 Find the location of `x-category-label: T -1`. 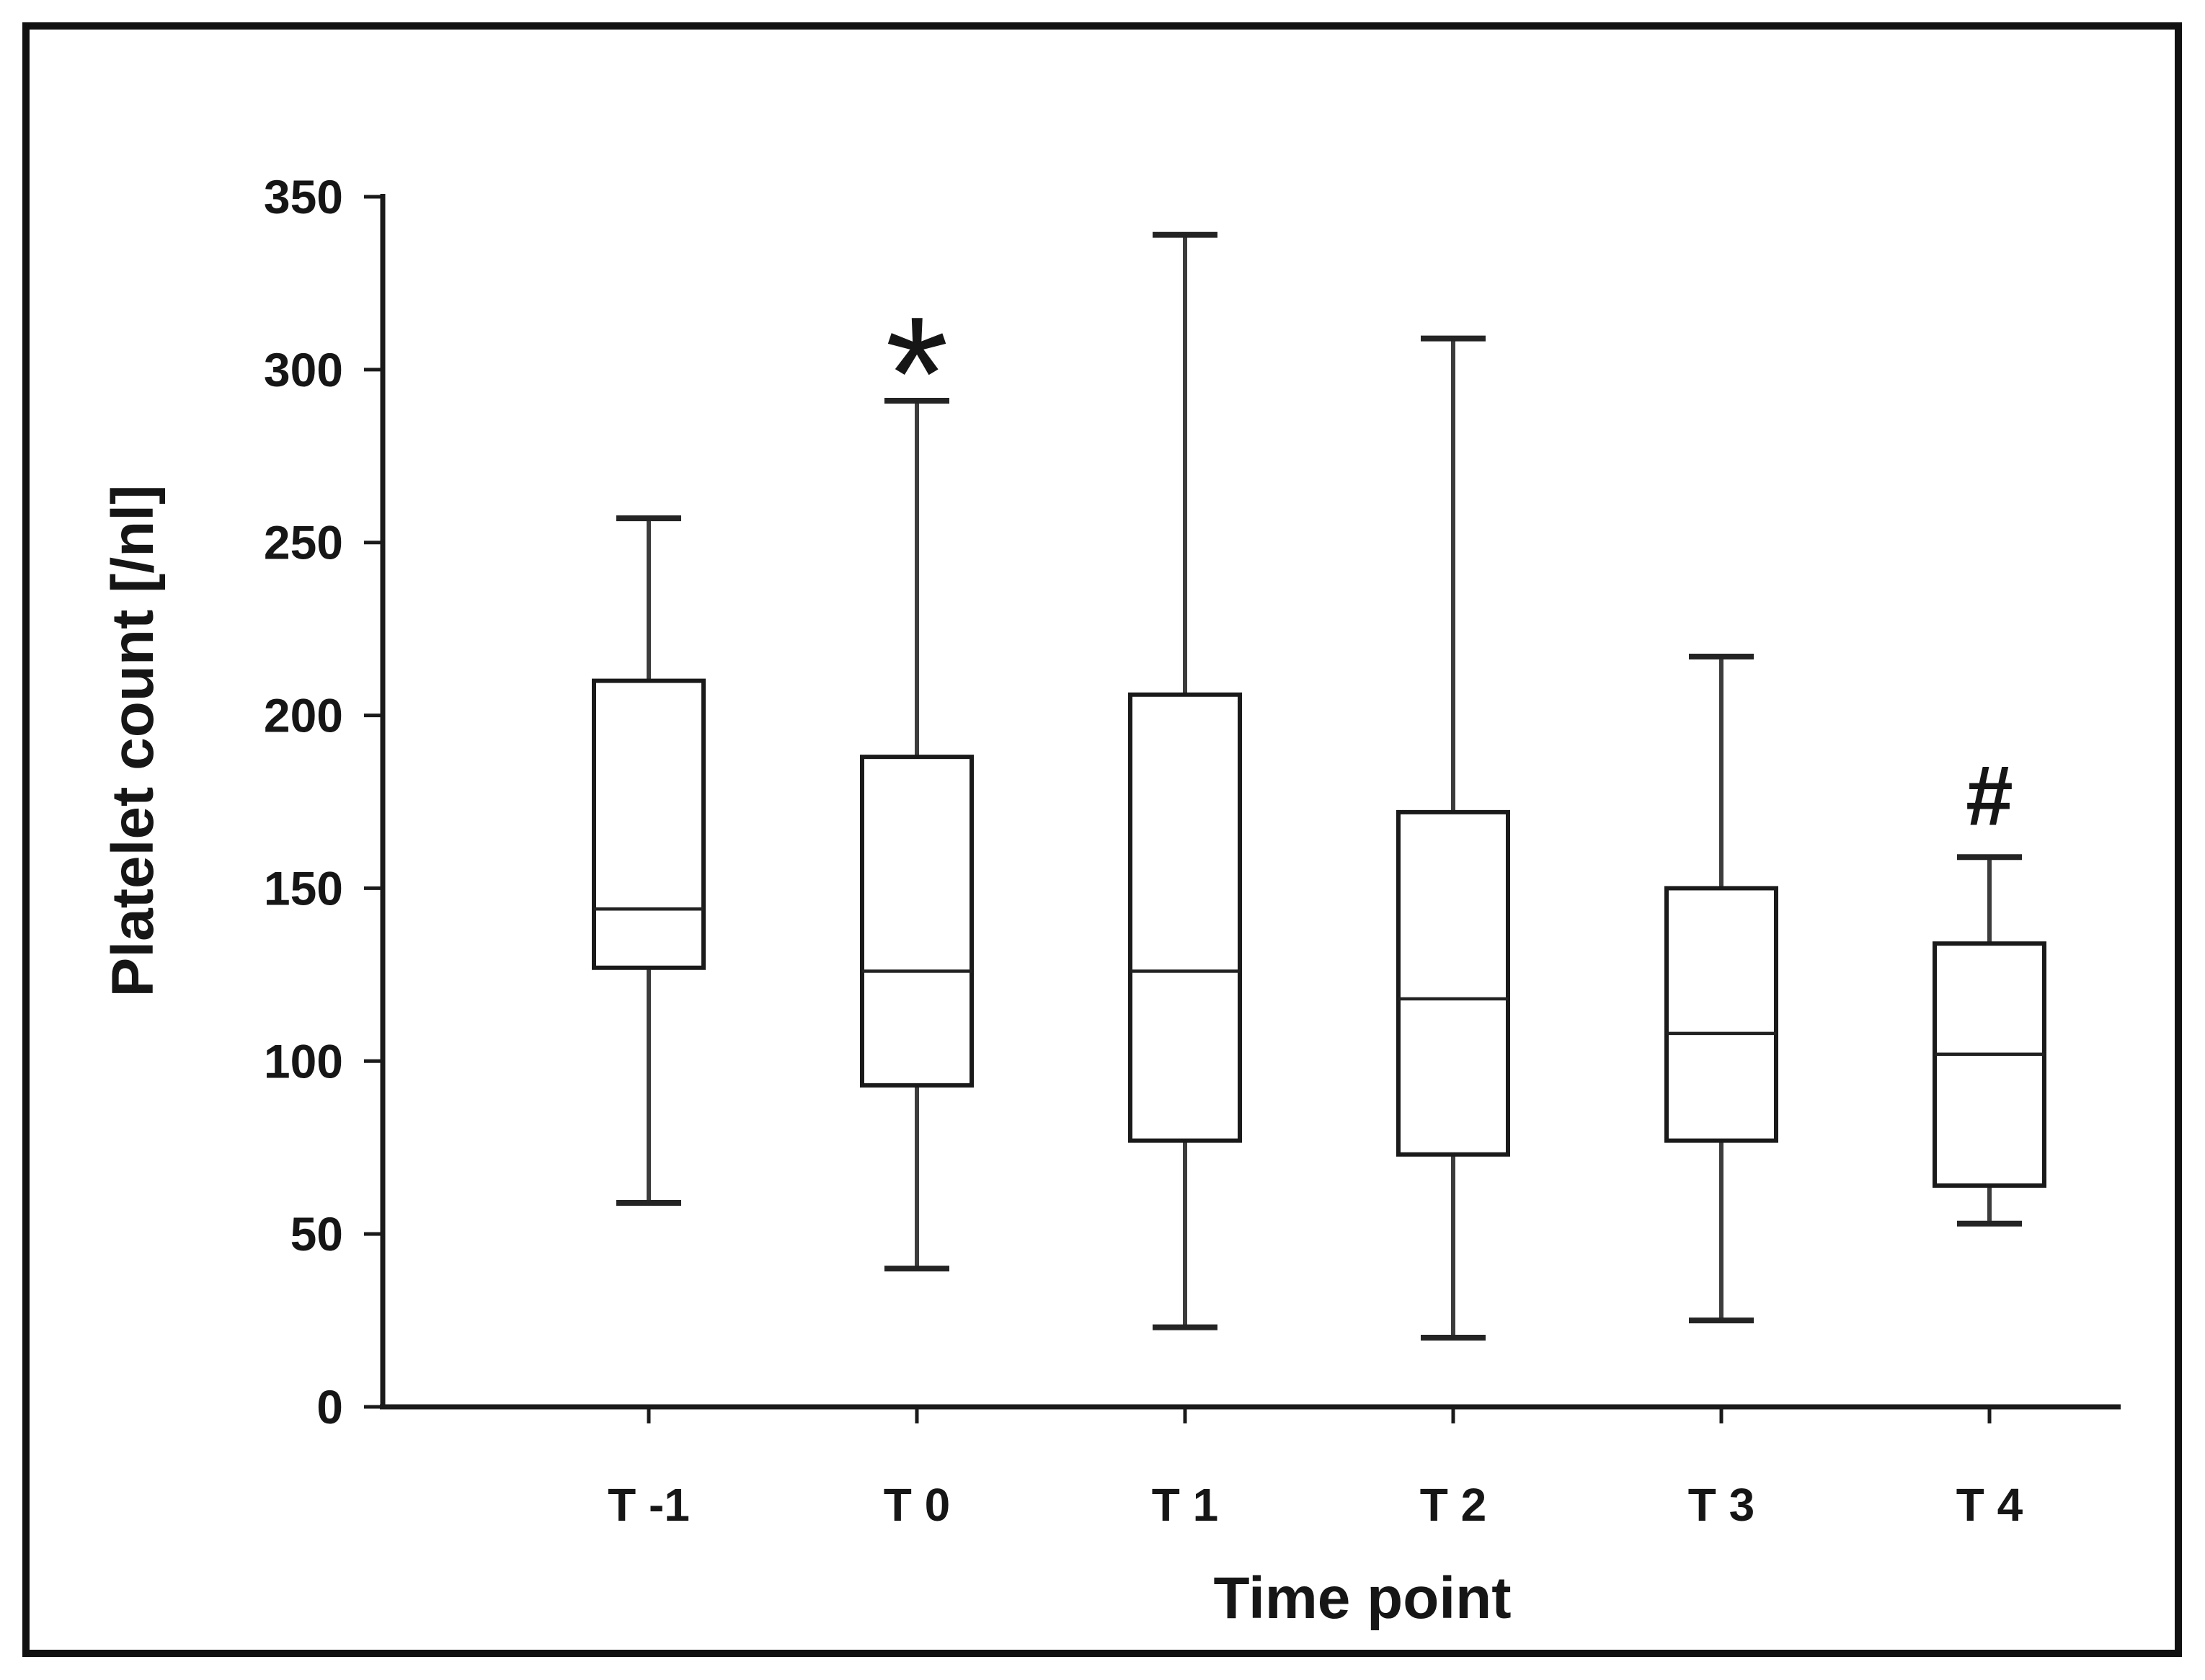

x-category-label: T -1 is located at coordinates (649, 1505).